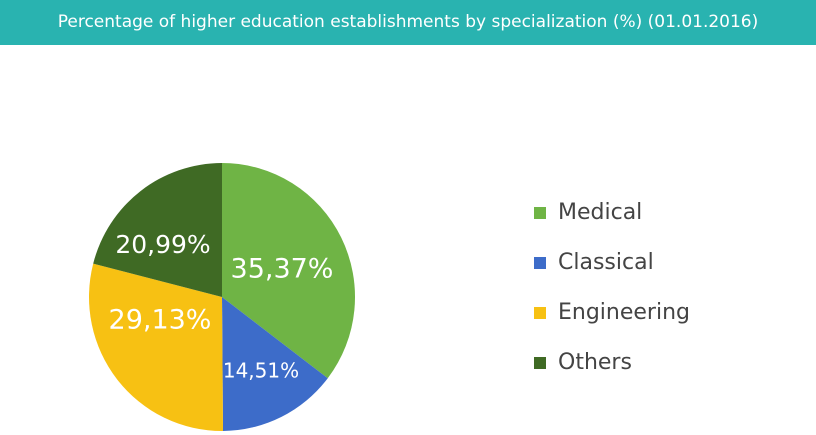  I want to click on legend: Medical Classical Engineering Others, so click(612, 287).